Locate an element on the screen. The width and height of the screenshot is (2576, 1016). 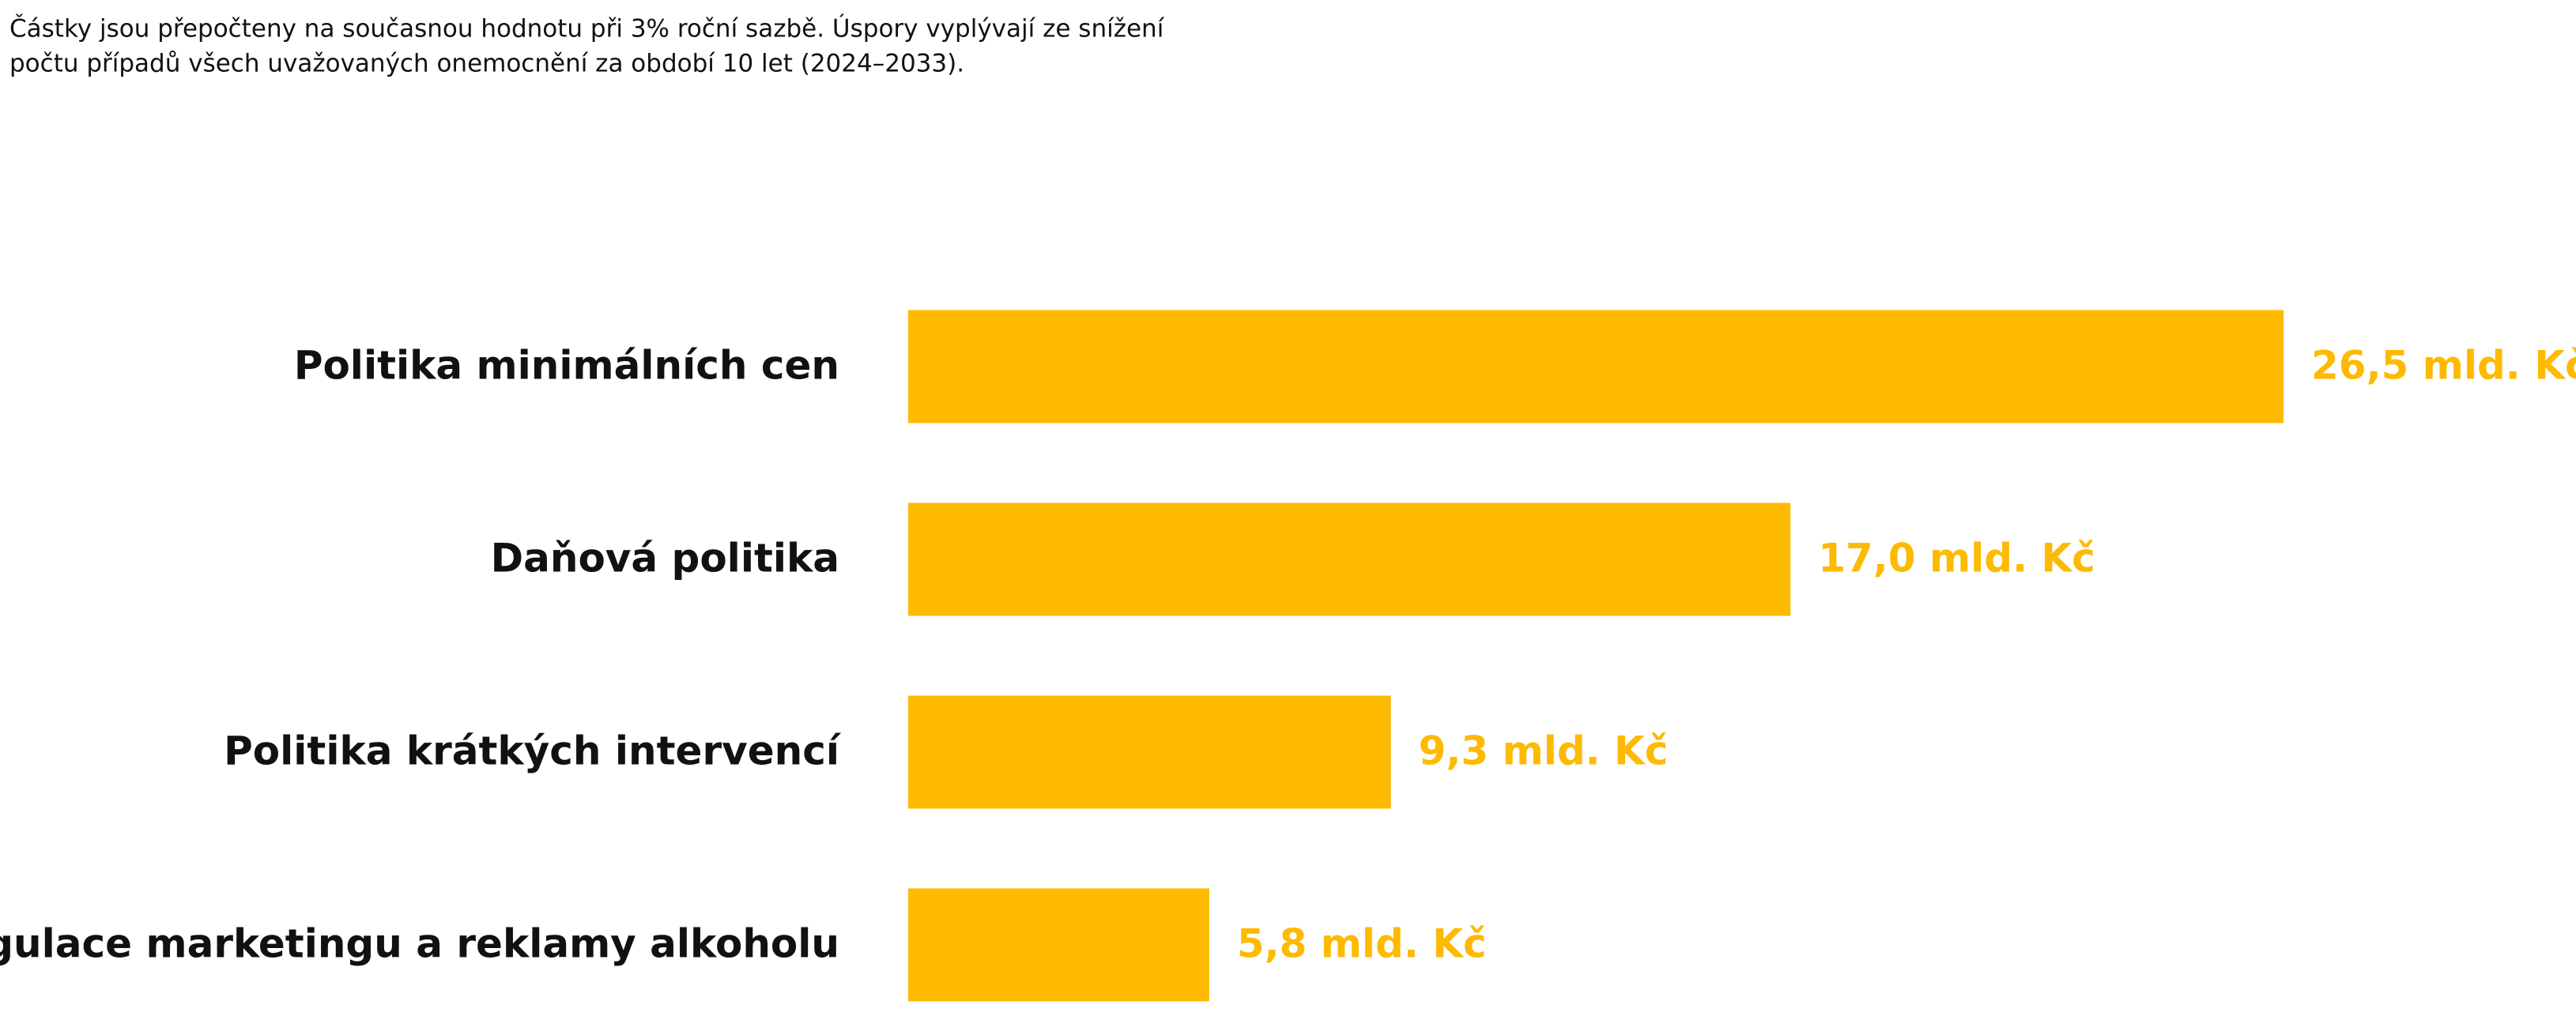
value-label: 17,0 mld. Kč is located at coordinates (1956, 558).